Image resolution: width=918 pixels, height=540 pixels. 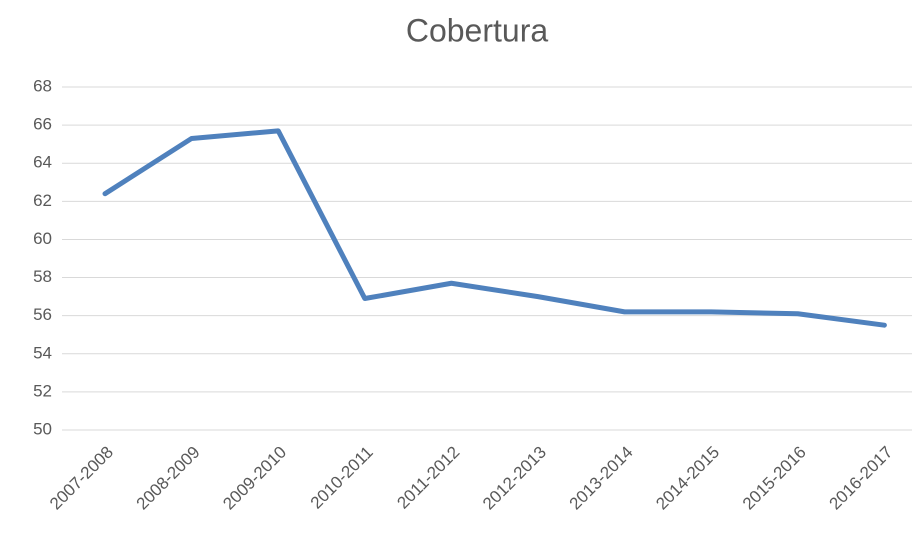 What do you see at coordinates (42, 276) in the screenshot?
I see `y-tick-label: 58` at bounding box center [42, 276].